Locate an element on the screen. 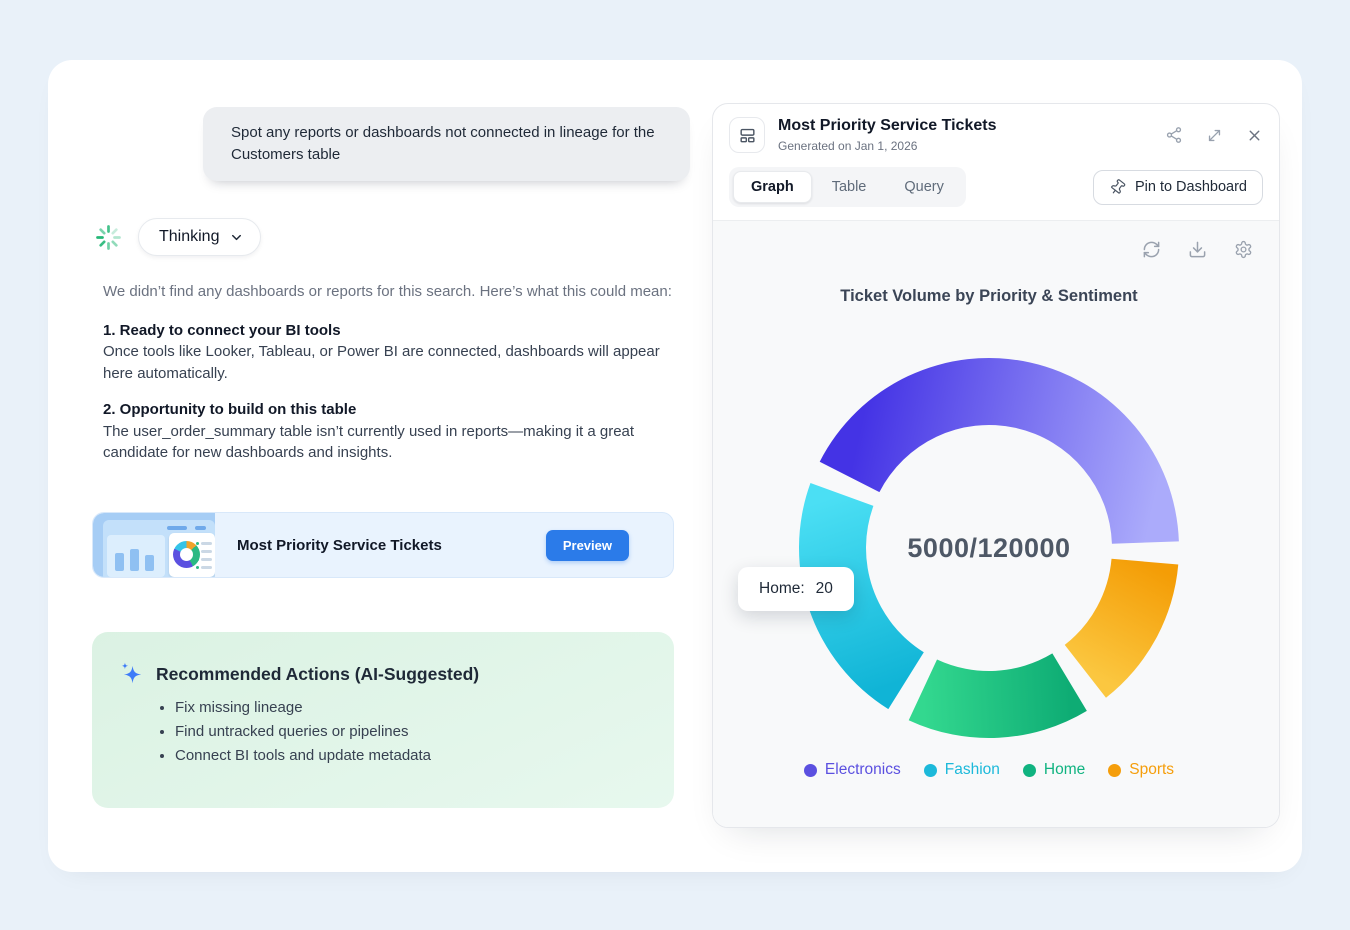  tab-graph: Graph is located at coordinates (772, 187).